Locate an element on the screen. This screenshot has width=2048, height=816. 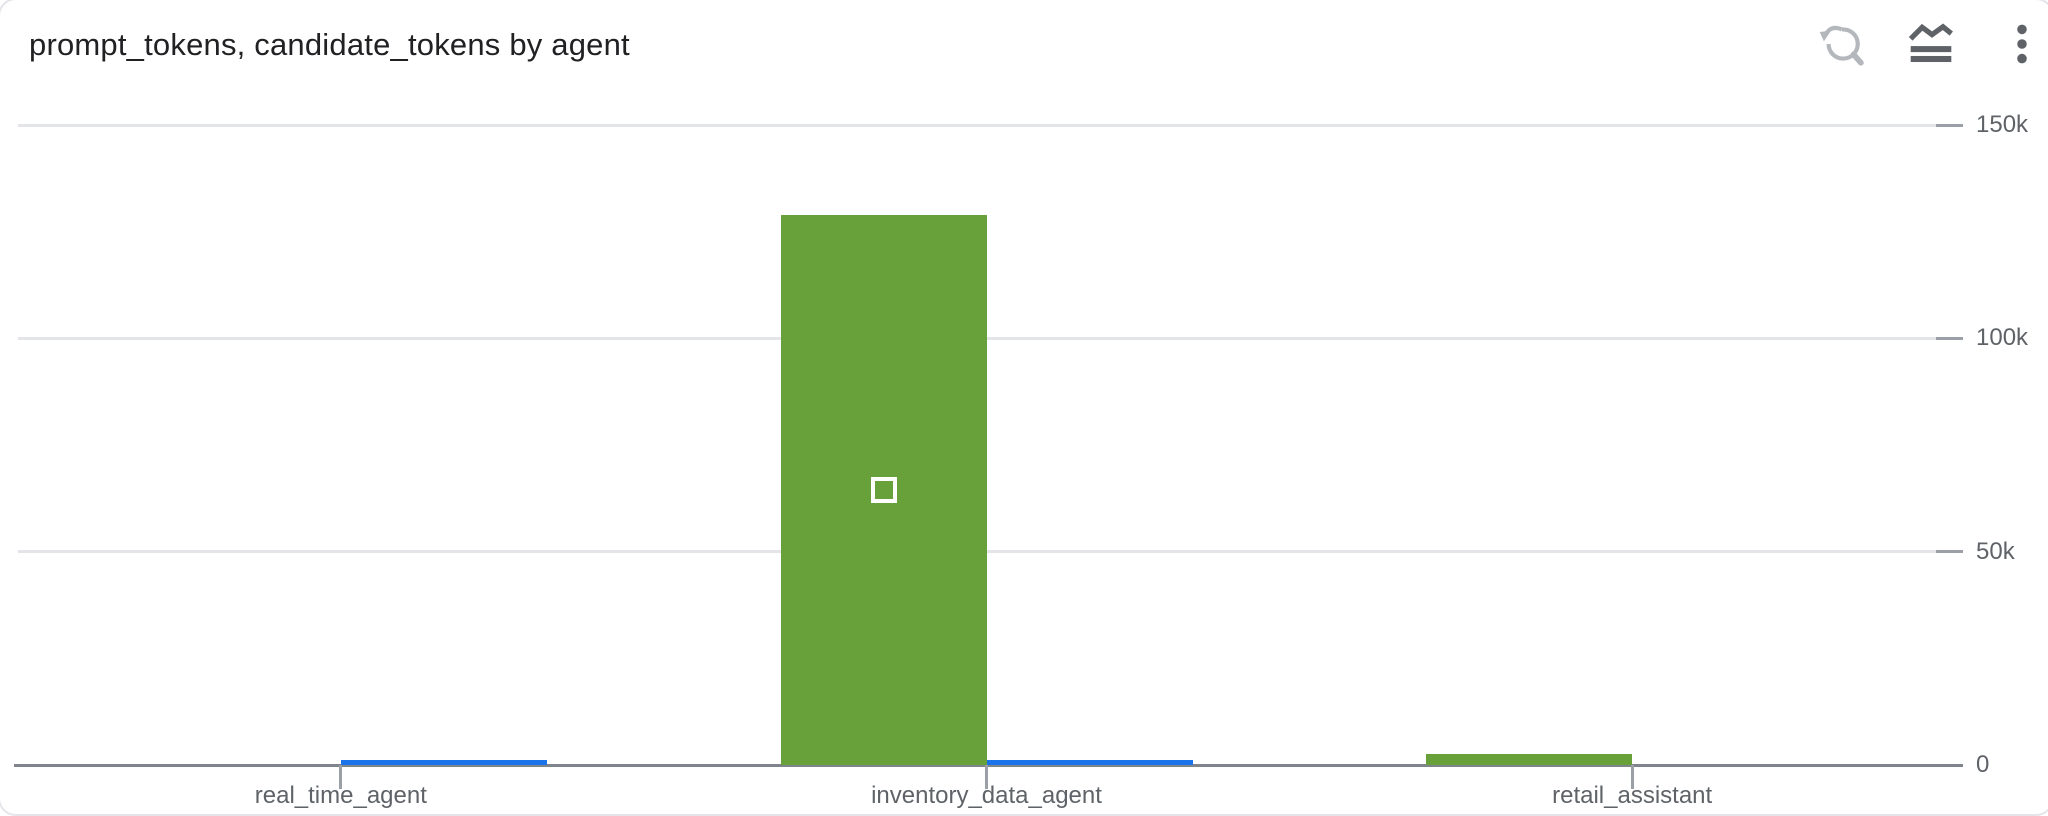
chart-type-button is located at coordinates (1931, 44).